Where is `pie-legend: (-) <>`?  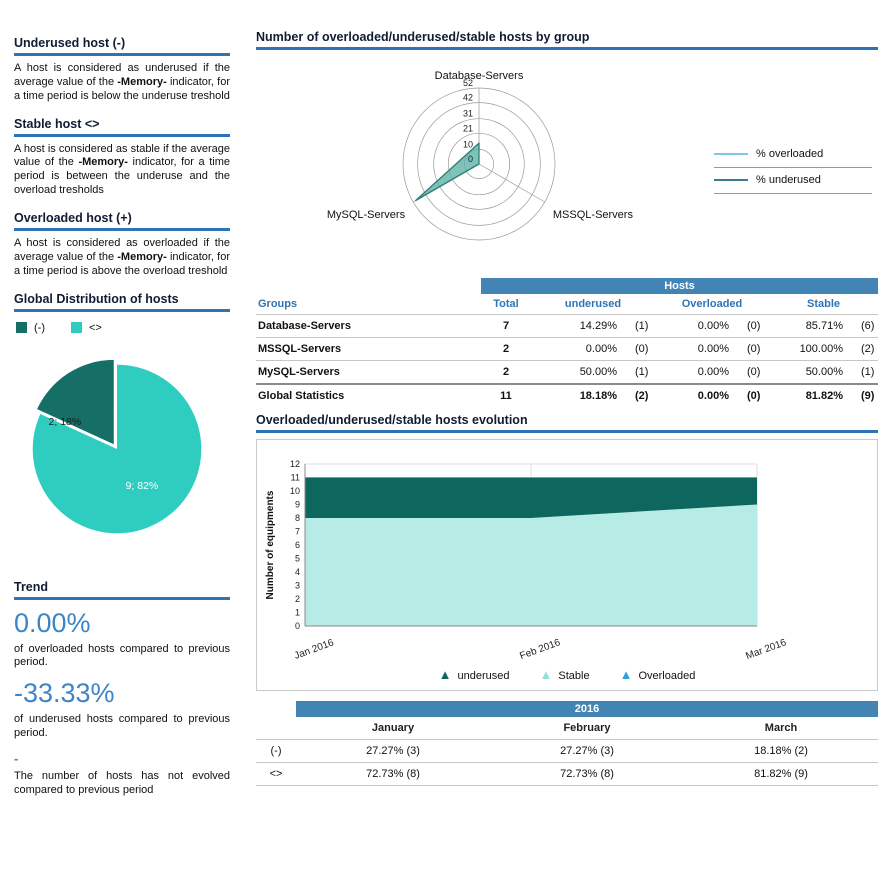 pie-legend: (-) <> is located at coordinates (123, 328).